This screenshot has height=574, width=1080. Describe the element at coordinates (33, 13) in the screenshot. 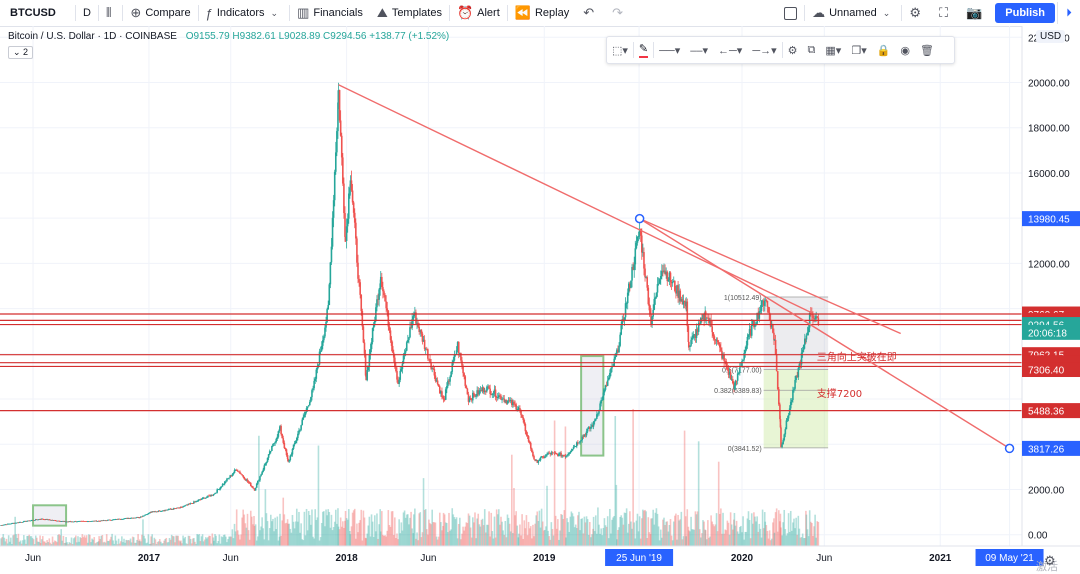

I see `symbol-label: BTCUSD` at that location.